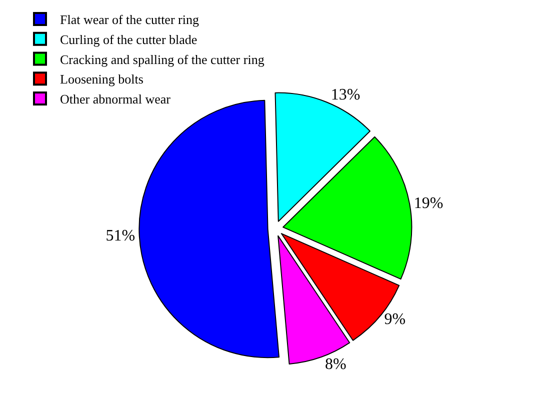  I want to click on legend-label: Cracking and spalling of the cutter ring, so click(162, 59).